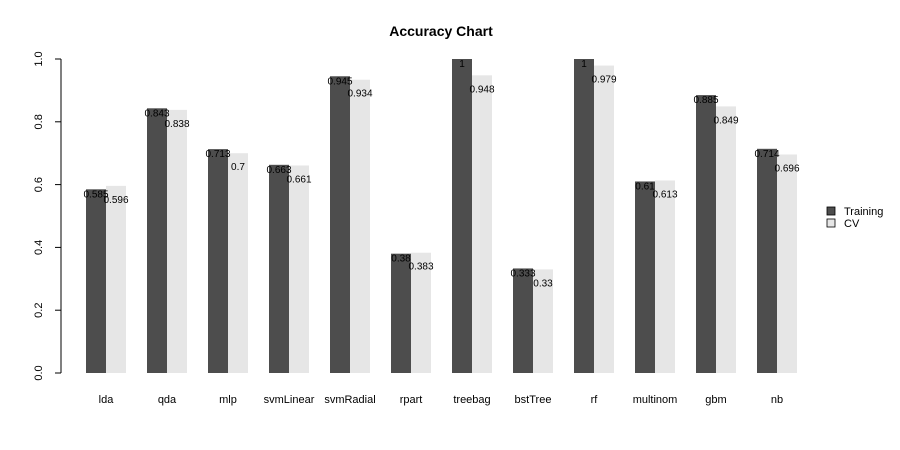 The image size is (900, 450). What do you see at coordinates (705, 100) in the screenshot?
I see `value-label-training: 0.885` at bounding box center [705, 100].